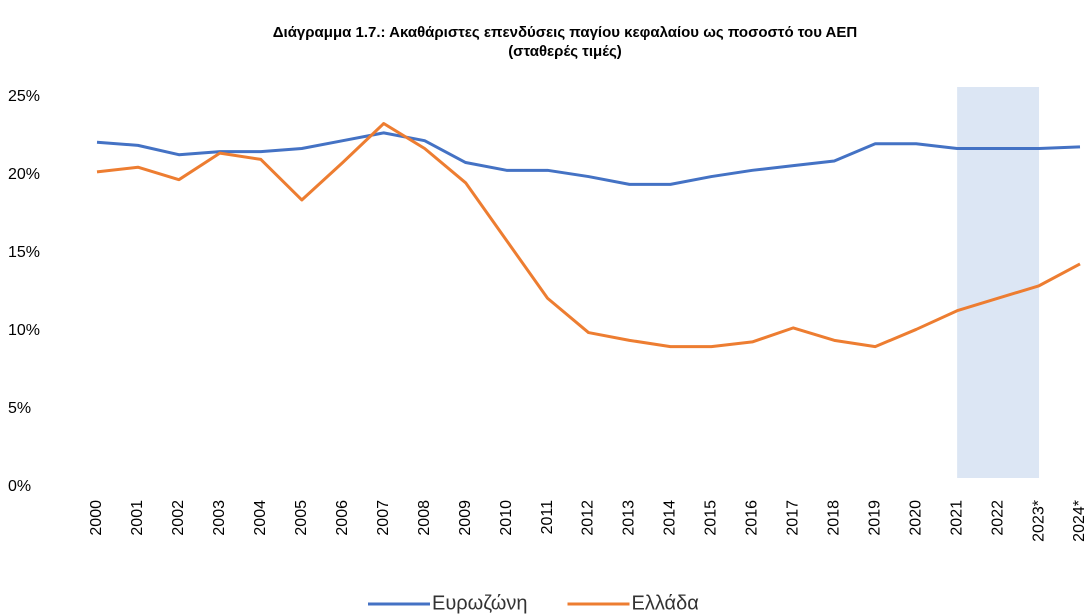 This screenshot has height=616, width=1092. I want to click on legend-label: Ευρωζώνη, so click(480, 603).